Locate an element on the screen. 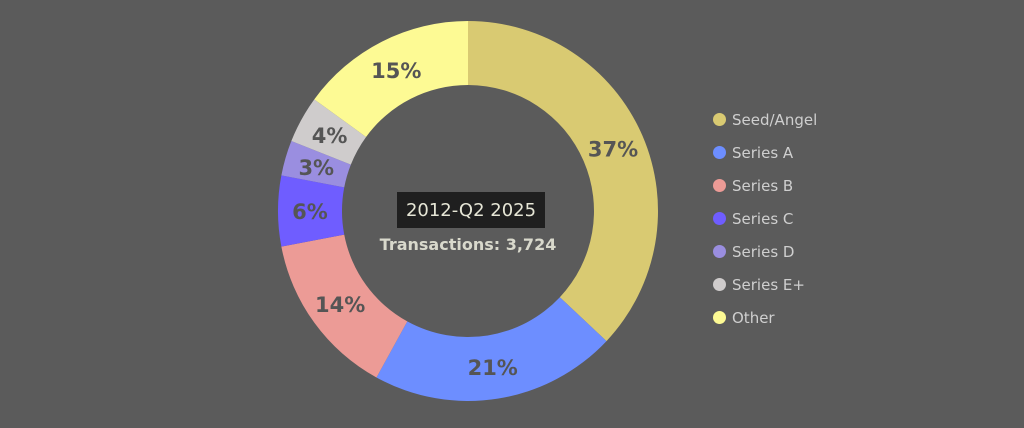  slice-label: 4% is located at coordinates (330, 136).